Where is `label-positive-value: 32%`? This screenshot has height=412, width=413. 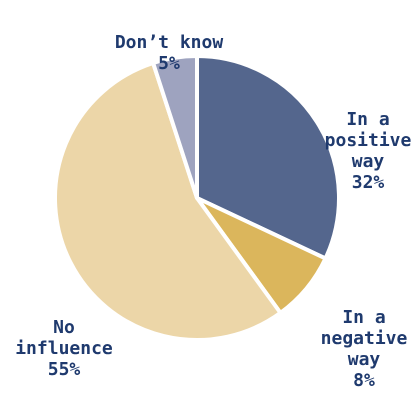 label-positive-value: 32% is located at coordinates (368, 182).